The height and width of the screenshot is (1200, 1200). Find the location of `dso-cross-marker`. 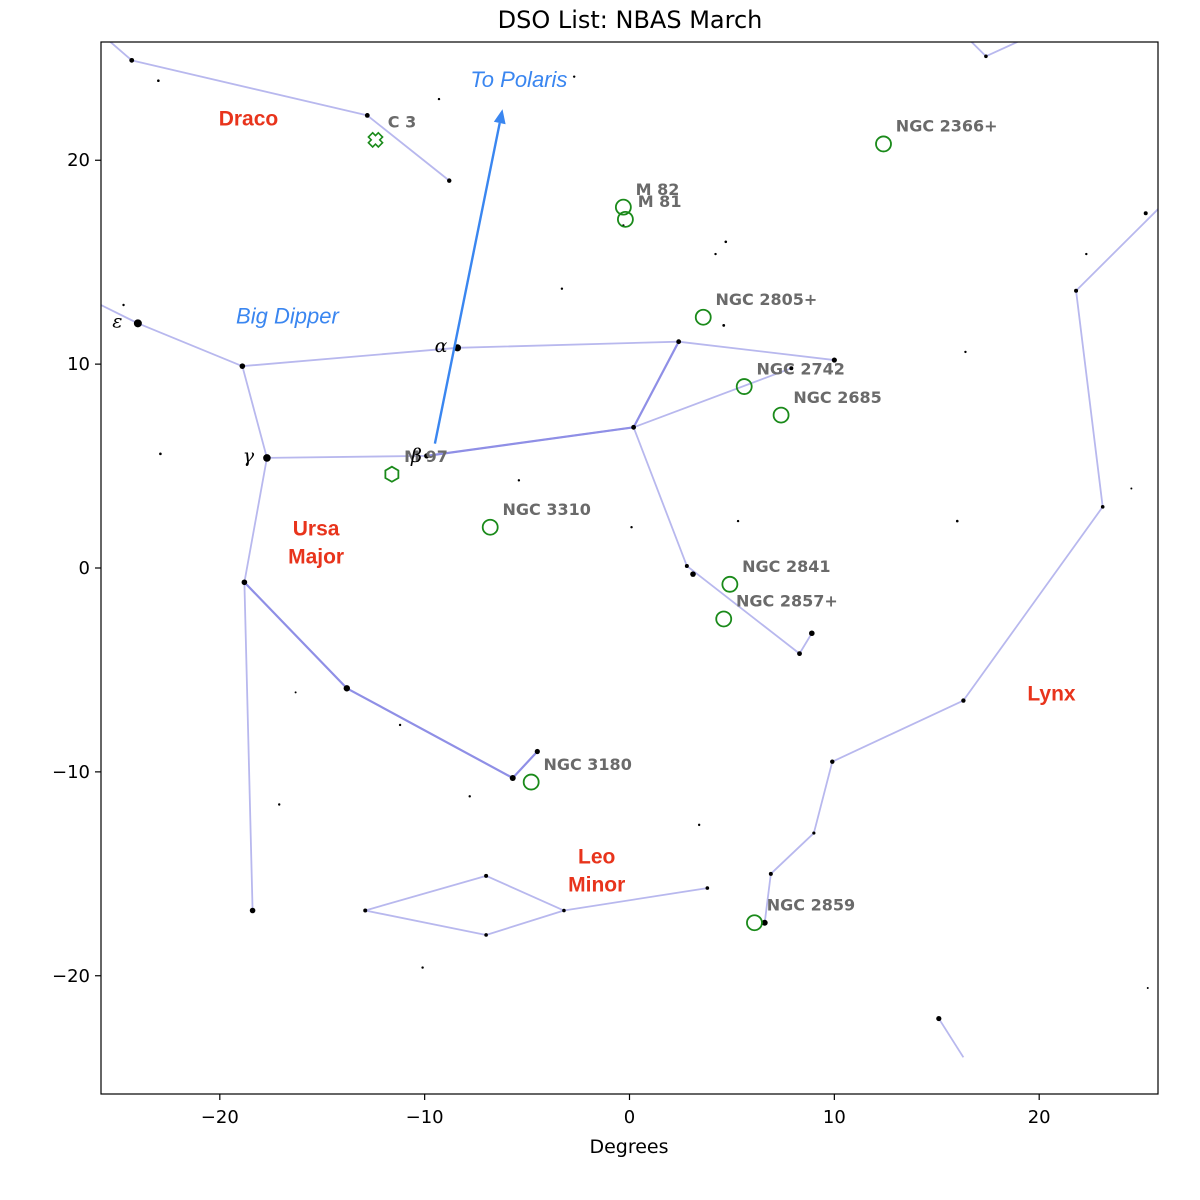

dso-cross-marker is located at coordinates (375, 140).